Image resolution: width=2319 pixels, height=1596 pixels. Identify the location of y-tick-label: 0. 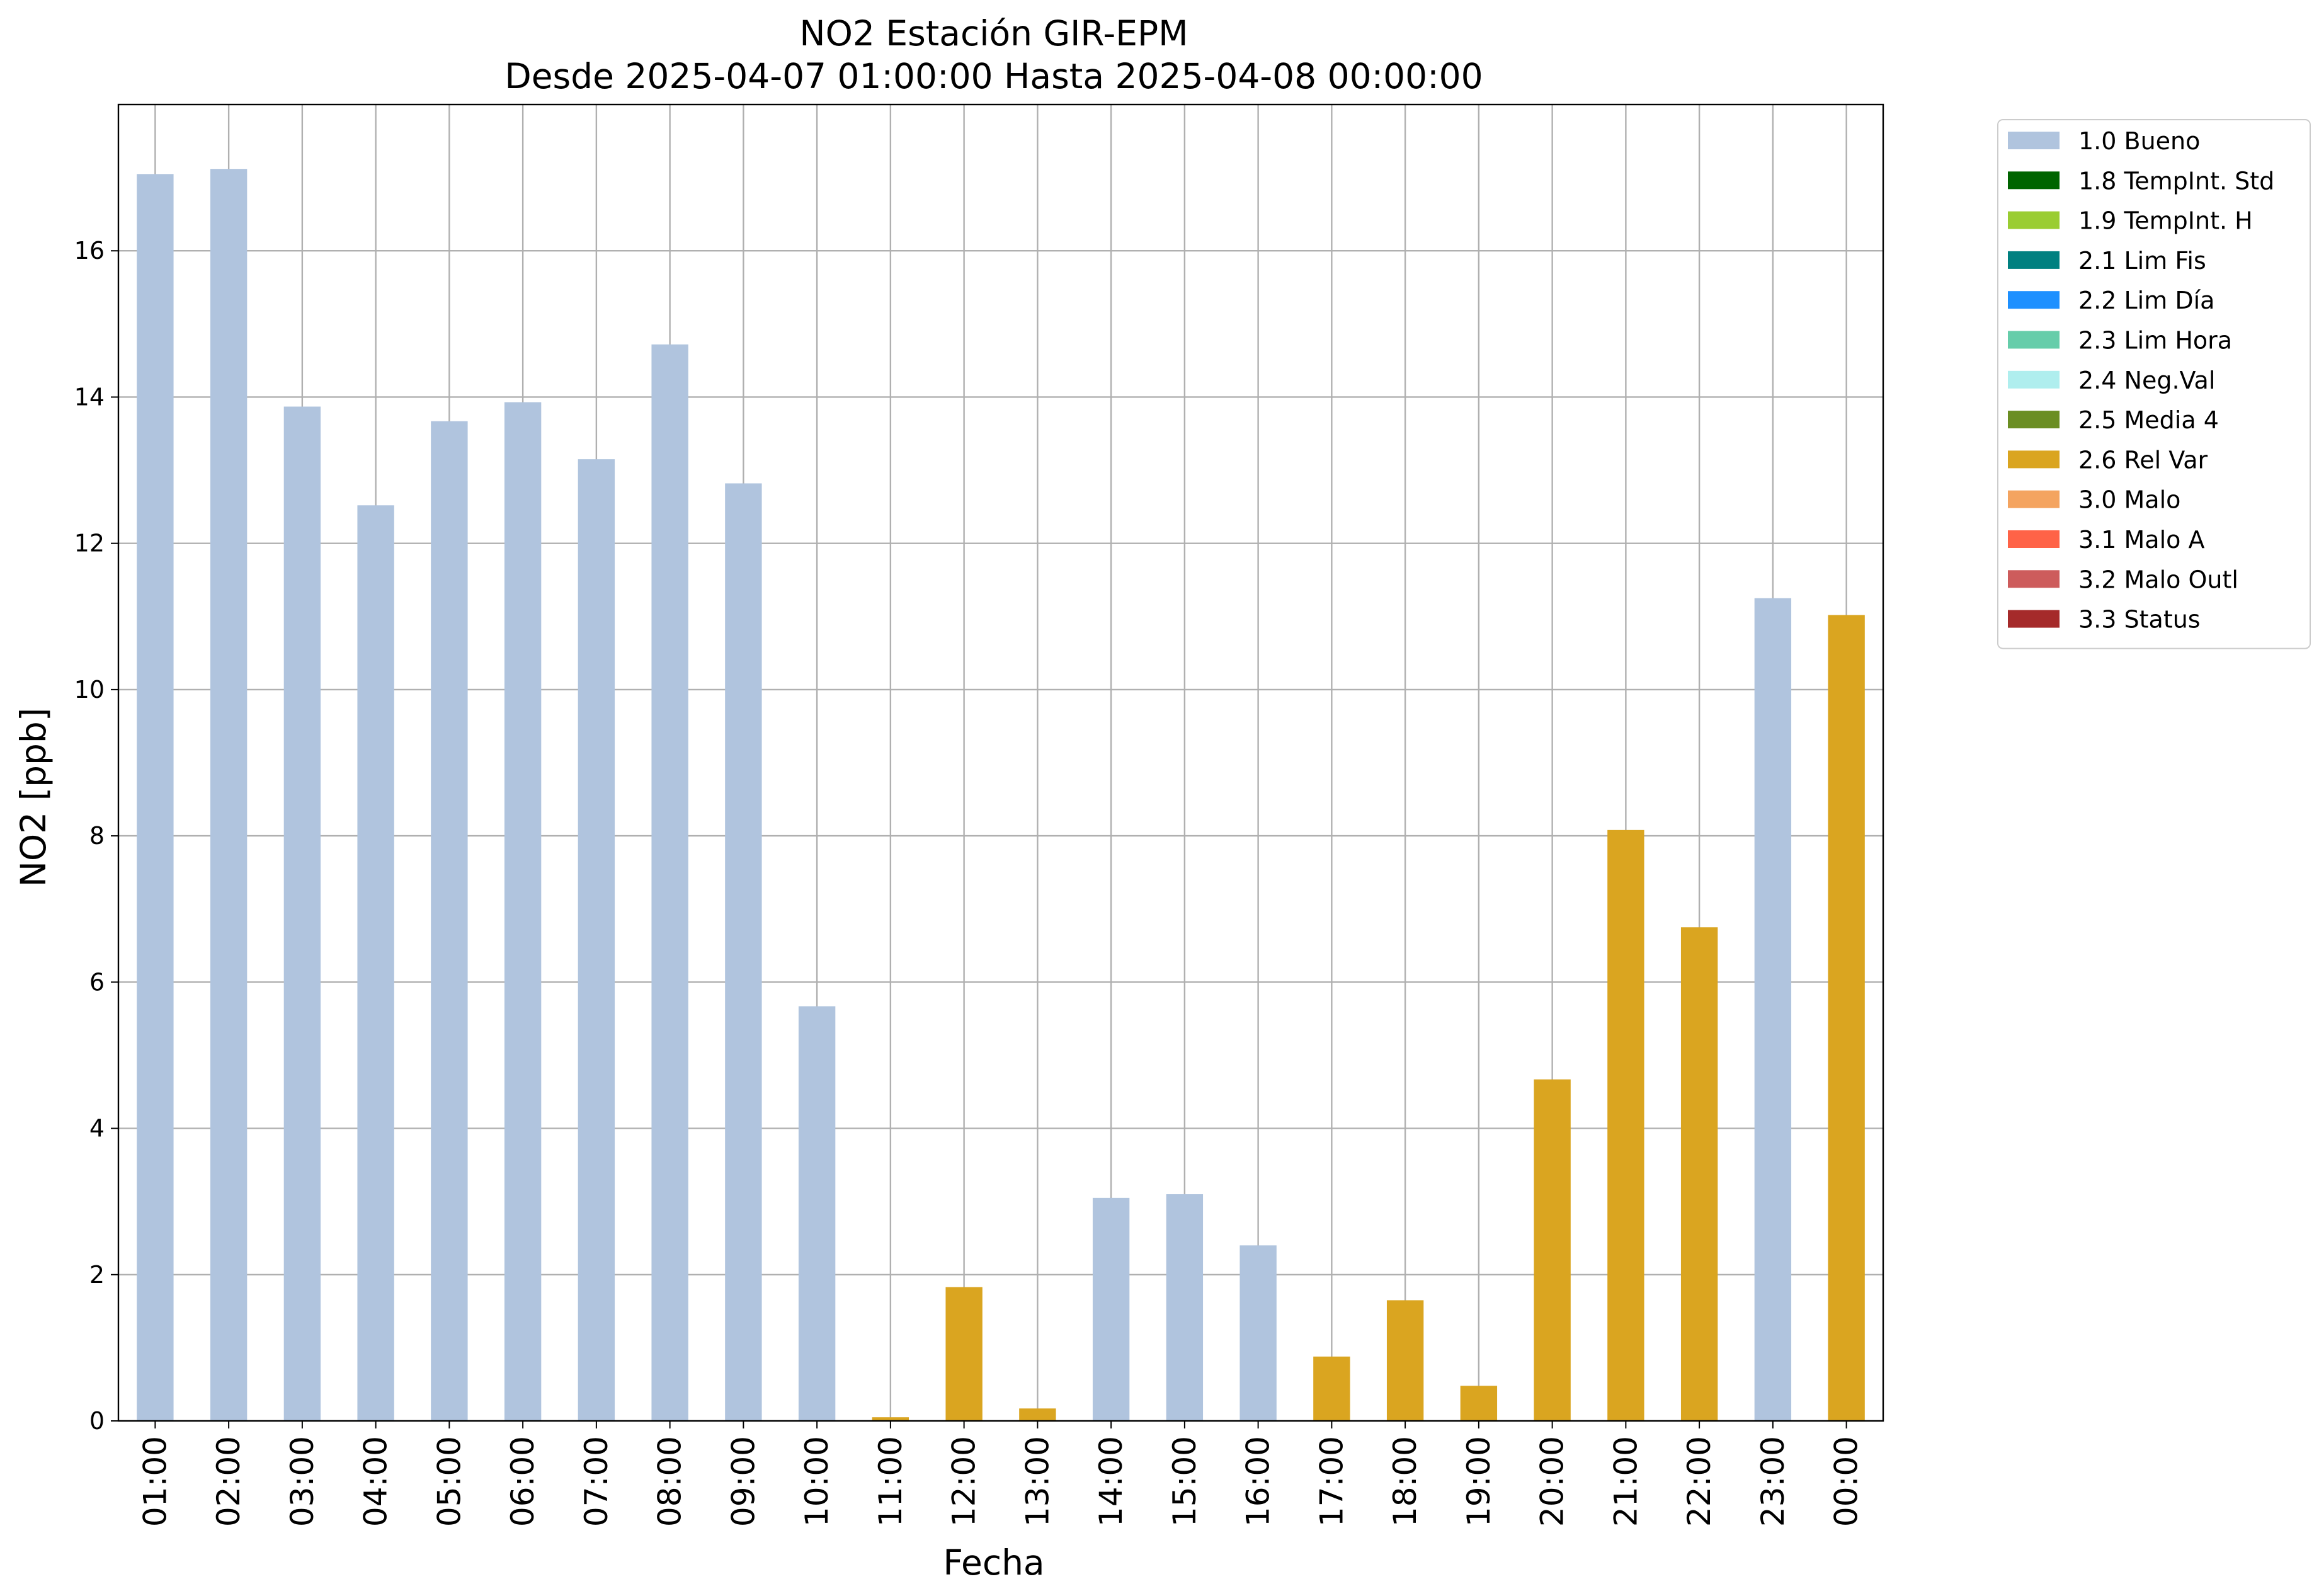
(97, 1421).